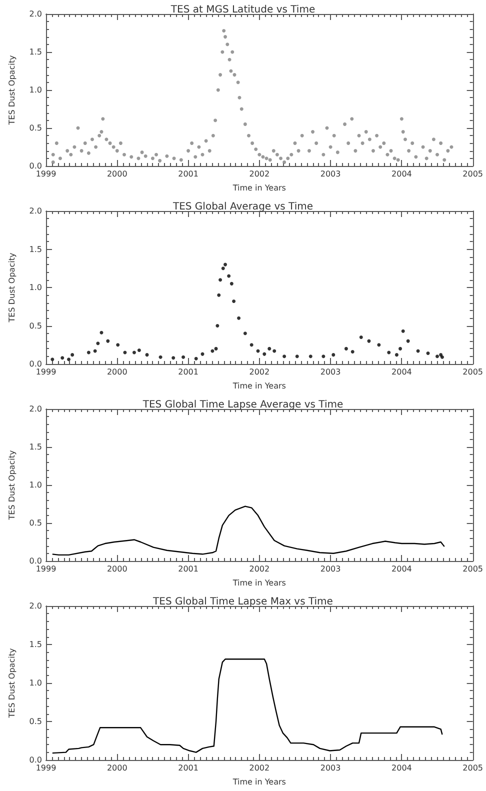 The height and width of the screenshot is (791, 486). What do you see at coordinates (243, 10) in the screenshot?
I see `chart-title: TES at MGS Latitude vs Time` at bounding box center [243, 10].